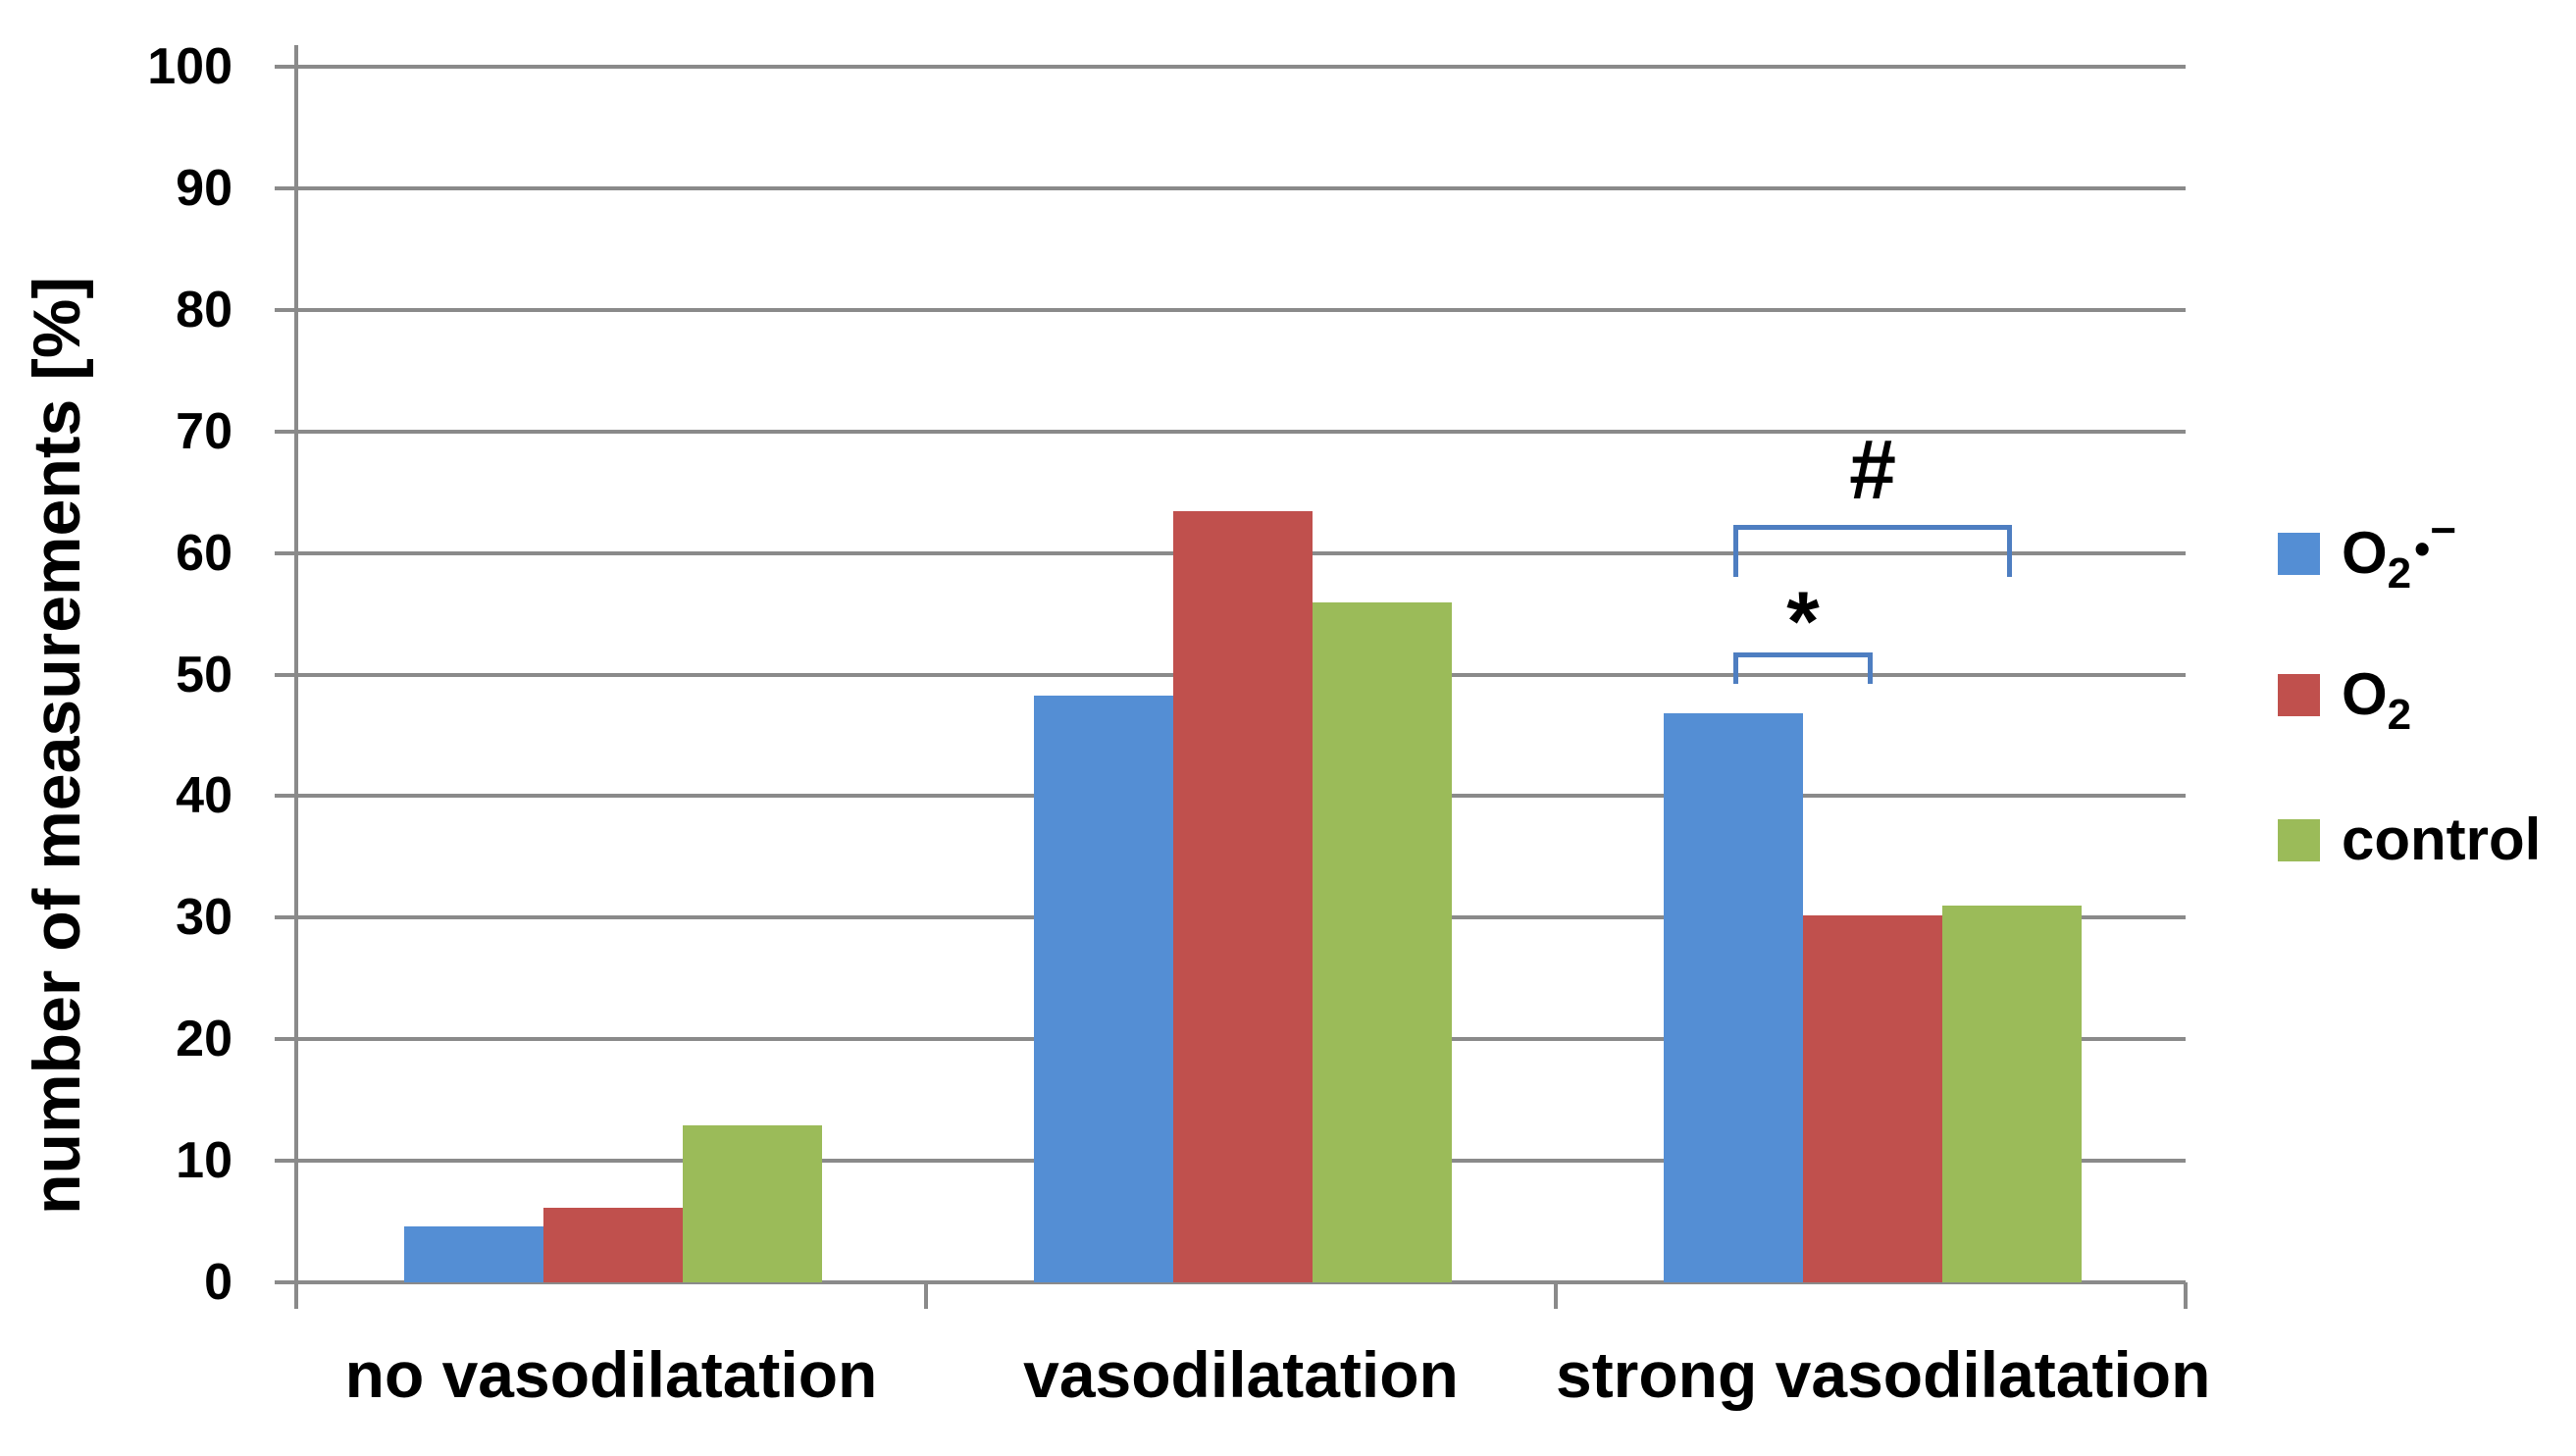  What do you see at coordinates (1382, 942) in the screenshot?
I see `bar-control-vasodilatation` at bounding box center [1382, 942].